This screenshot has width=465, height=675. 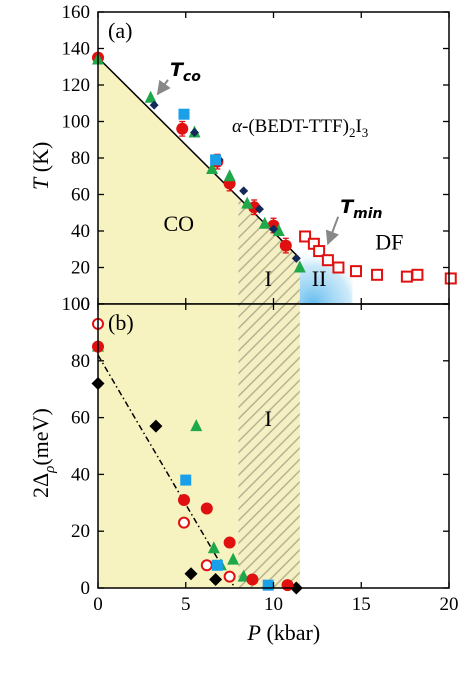 What do you see at coordinates (76, 49) in the screenshot?
I see `y-tick-label: 140` at bounding box center [76, 49].